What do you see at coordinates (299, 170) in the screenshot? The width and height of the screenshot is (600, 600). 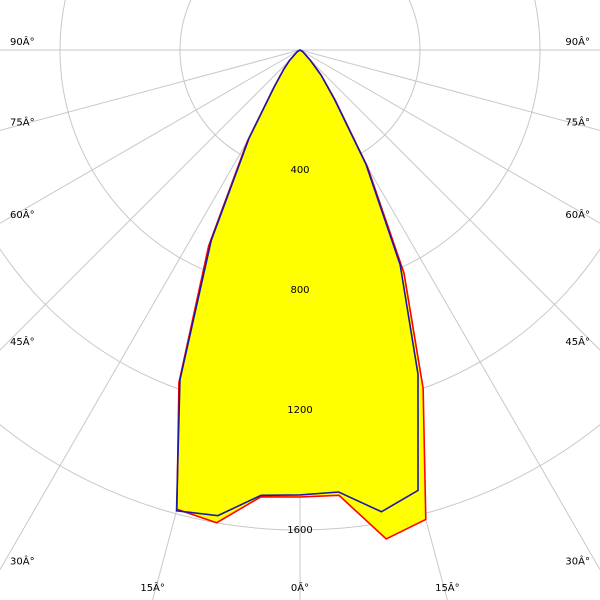 I see `ring-label: 400` at bounding box center [299, 170].